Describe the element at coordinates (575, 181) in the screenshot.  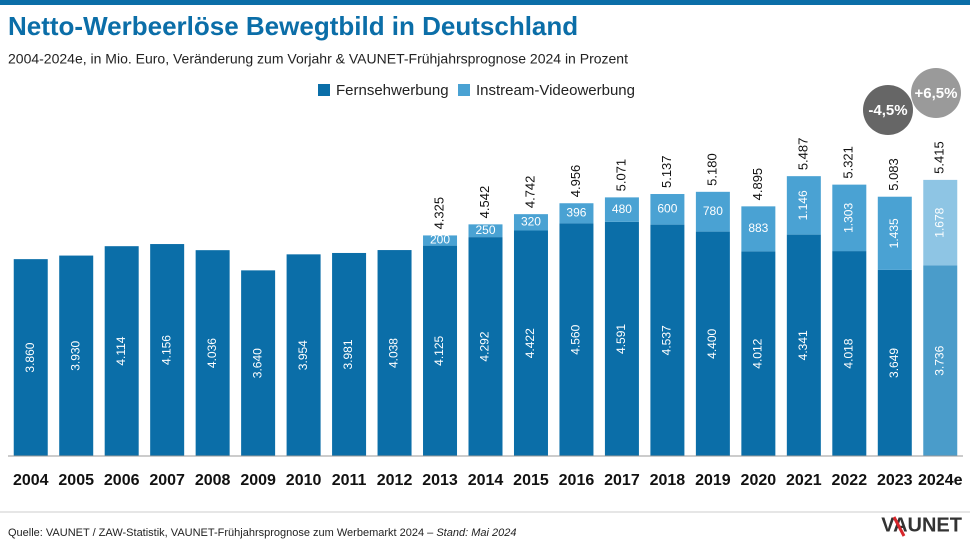
I see `total-label: 4.956` at that location.